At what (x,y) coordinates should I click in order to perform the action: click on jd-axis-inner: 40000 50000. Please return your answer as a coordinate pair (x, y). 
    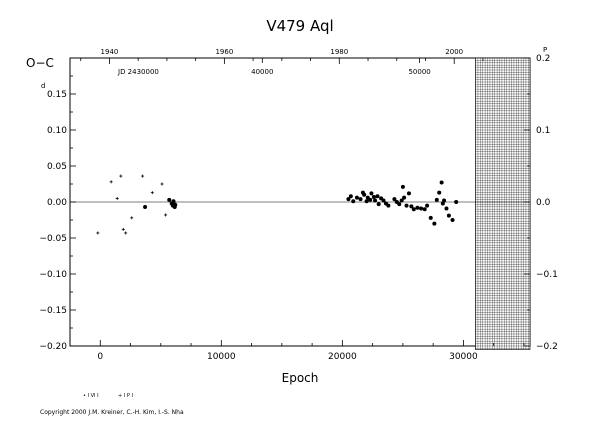
    Looking at the image, I should click on (341, 67).